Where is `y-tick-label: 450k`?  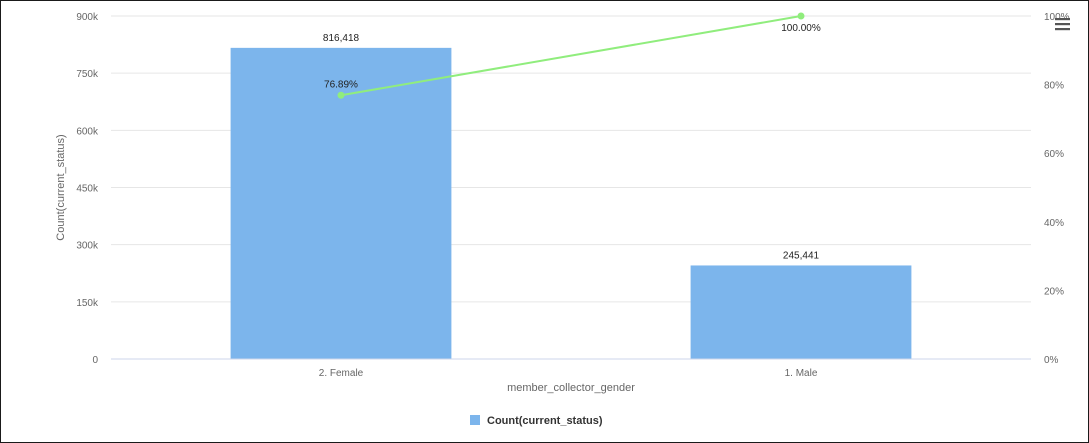 y-tick-label: 450k is located at coordinates (87, 189).